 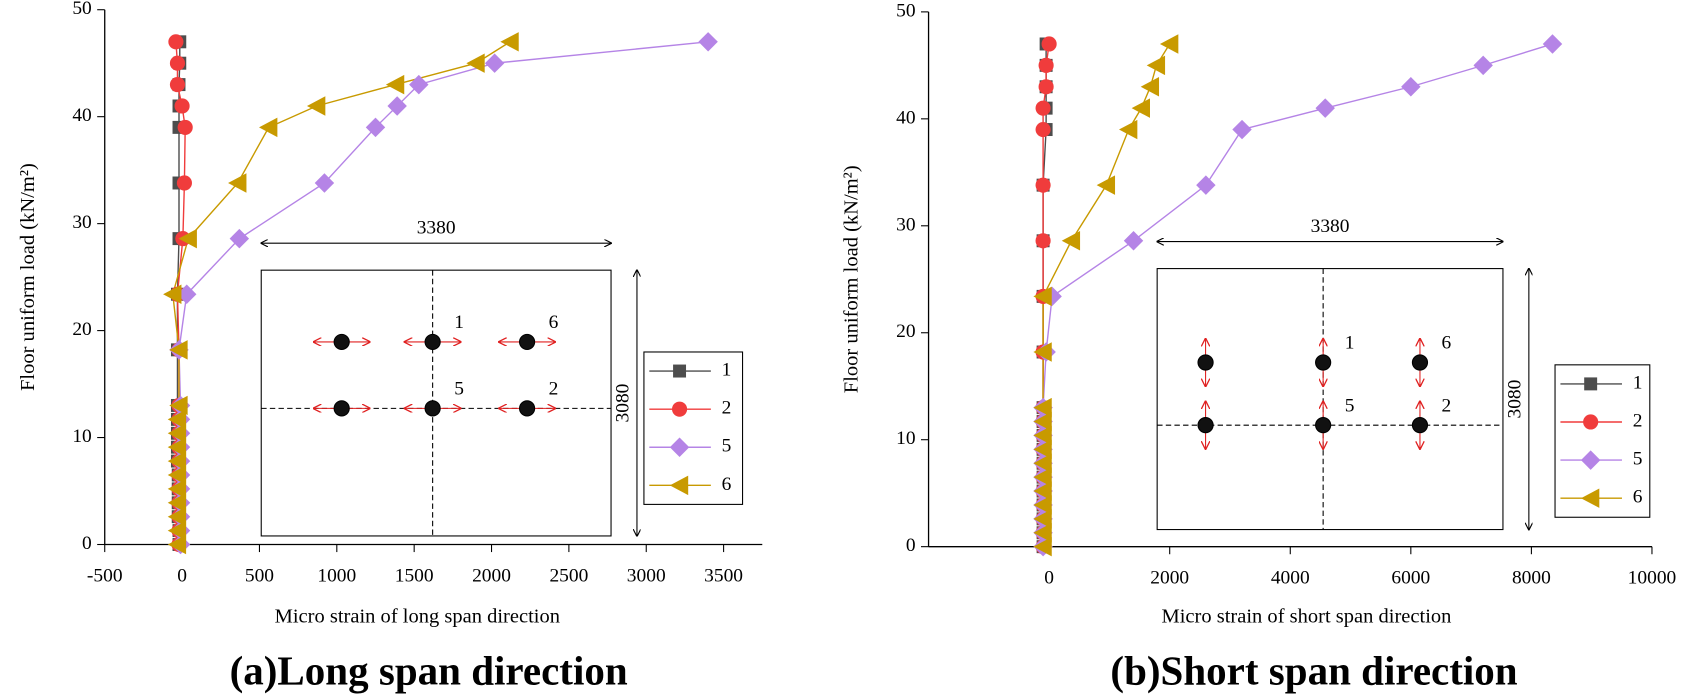 What do you see at coordinates (568, 575) in the screenshot?
I see `x-tick-label: 2500` at bounding box center [568, 575].